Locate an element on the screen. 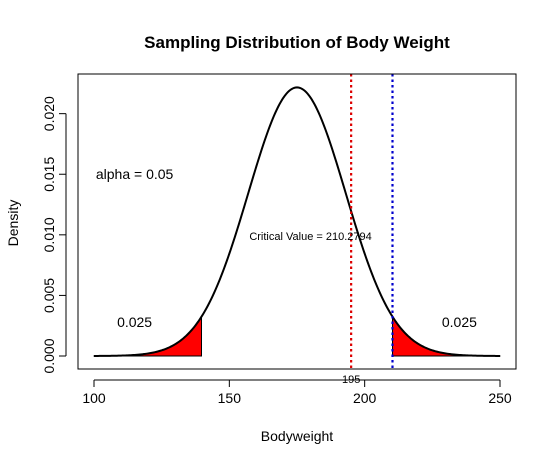  y-tick-label: 0.015 is located at coordinates (49, 174).